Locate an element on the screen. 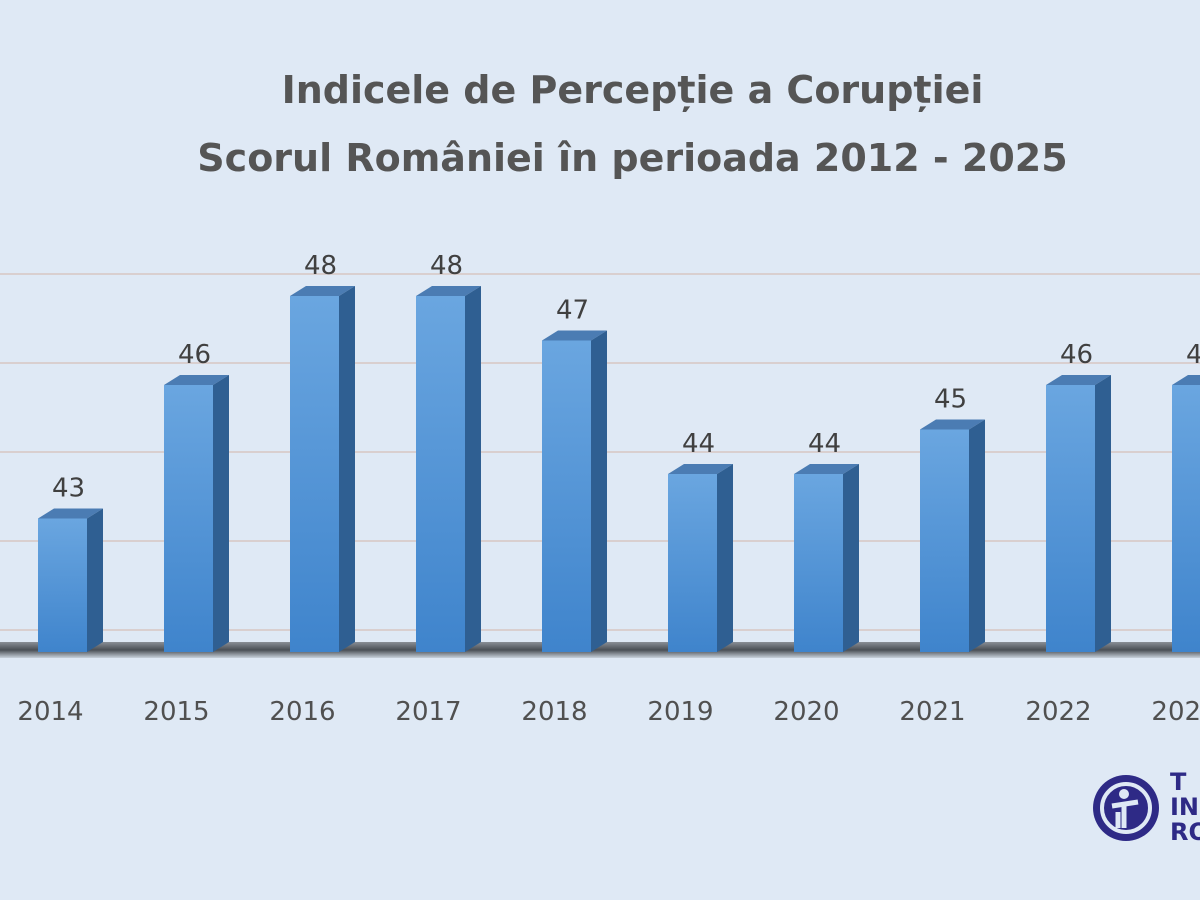 Image resolution: width=1200 pixels, height=900 pixels. chart-title: Indicele de Percepție a Corupției is located at coordinates (632, 90).